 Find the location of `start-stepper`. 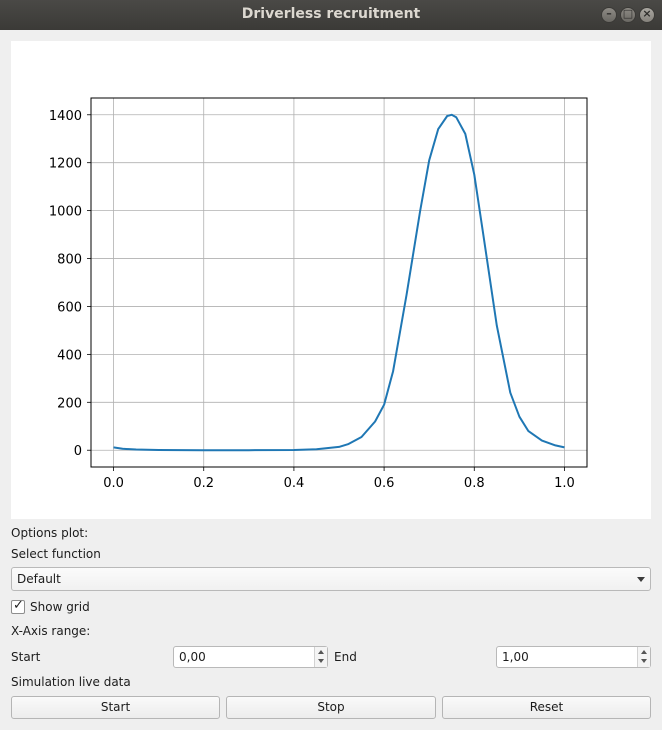

start-stepper is located at coordinates (320, 657).